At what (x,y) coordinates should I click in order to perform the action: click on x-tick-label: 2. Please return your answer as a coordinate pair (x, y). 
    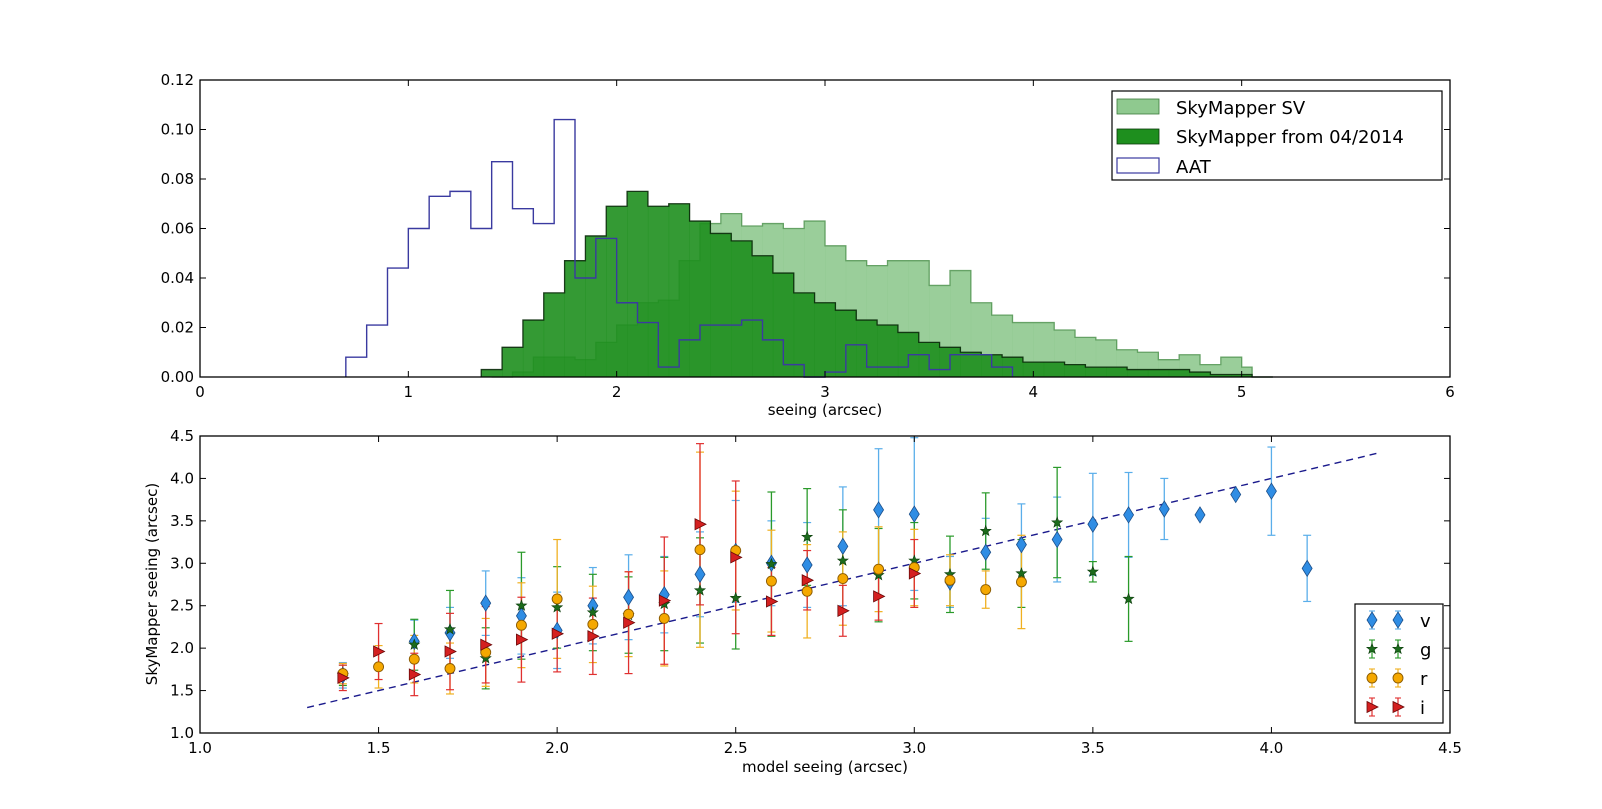
    Looking at the image, I should click on (617, 392).